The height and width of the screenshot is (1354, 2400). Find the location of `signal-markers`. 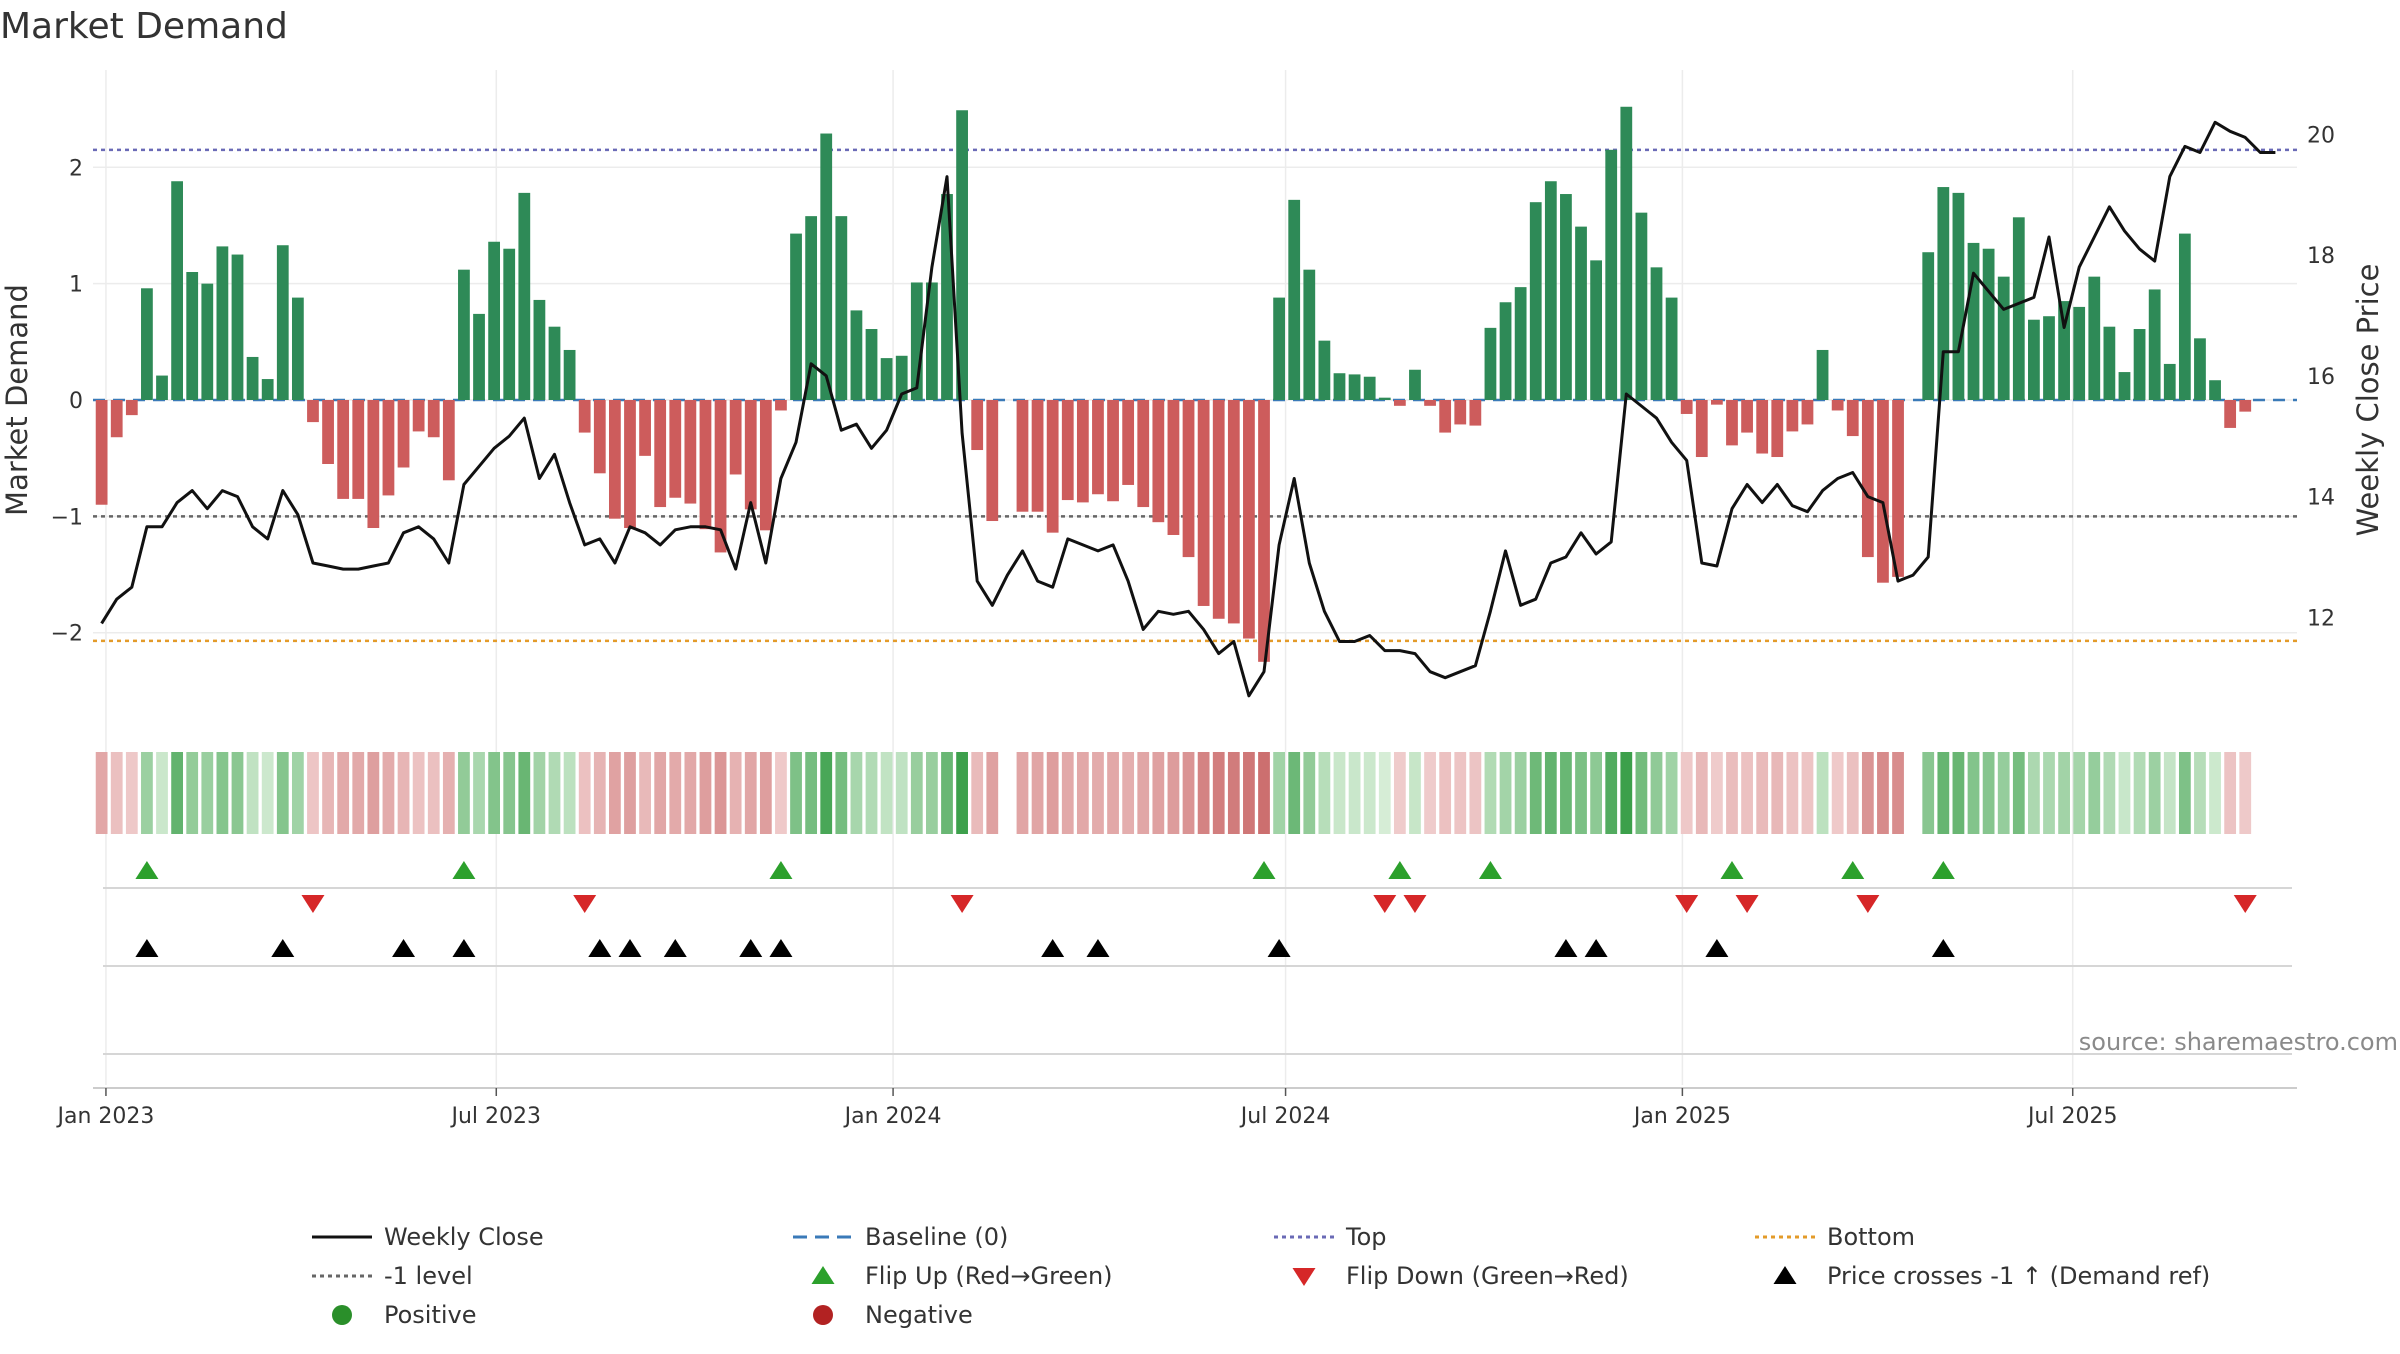

signal-markers is located at coordinates (1197, 914).